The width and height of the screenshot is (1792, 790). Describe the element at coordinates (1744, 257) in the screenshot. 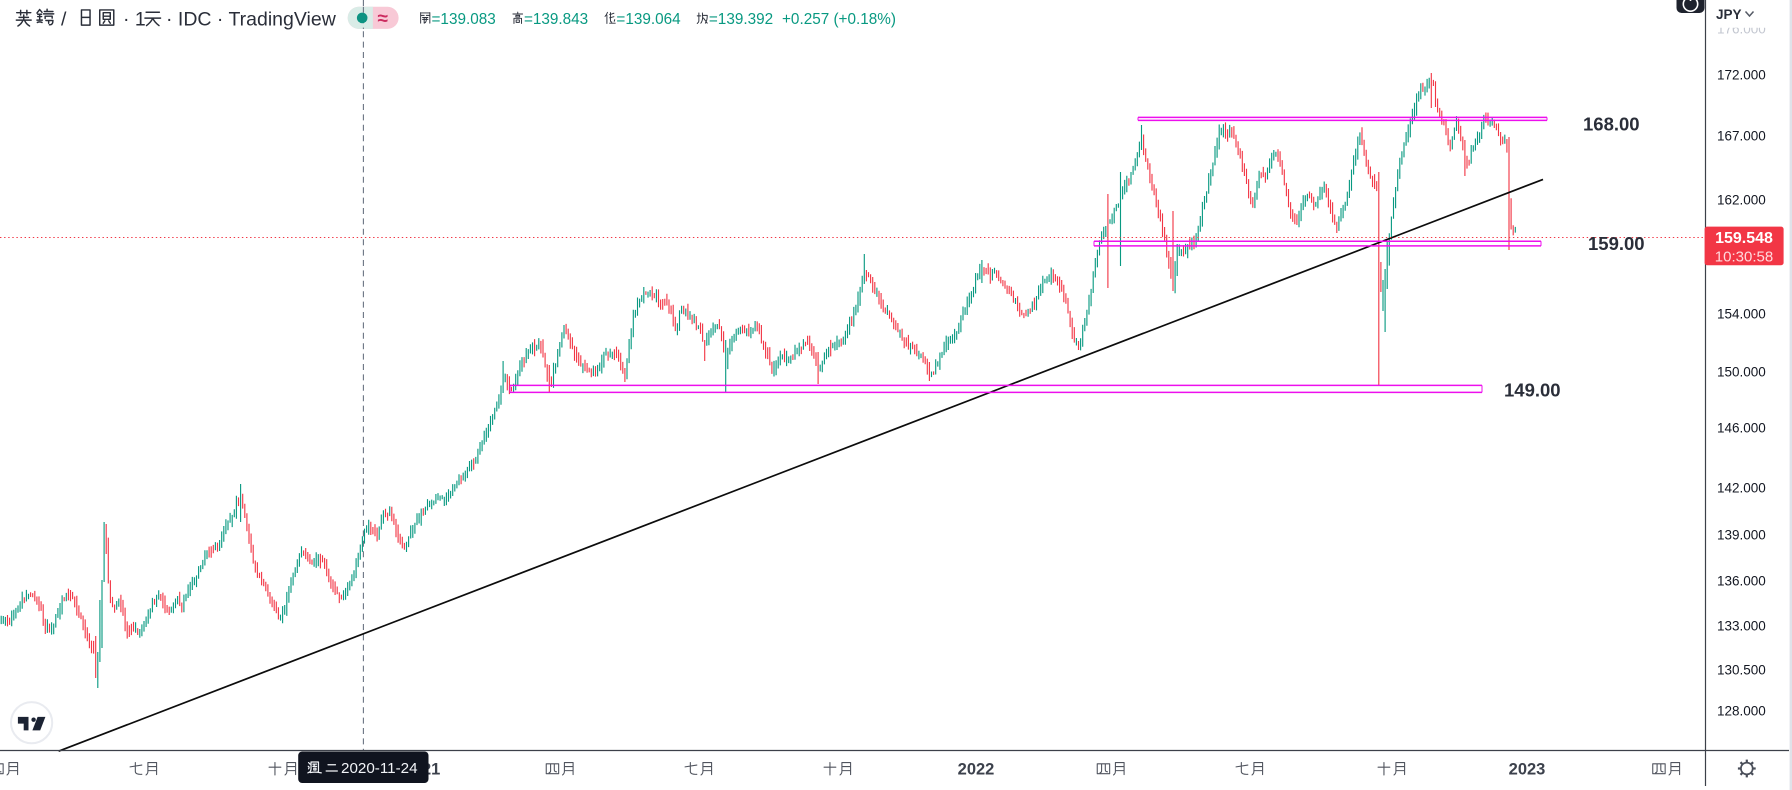

I see `svg-text: 10:30:58` at that location.